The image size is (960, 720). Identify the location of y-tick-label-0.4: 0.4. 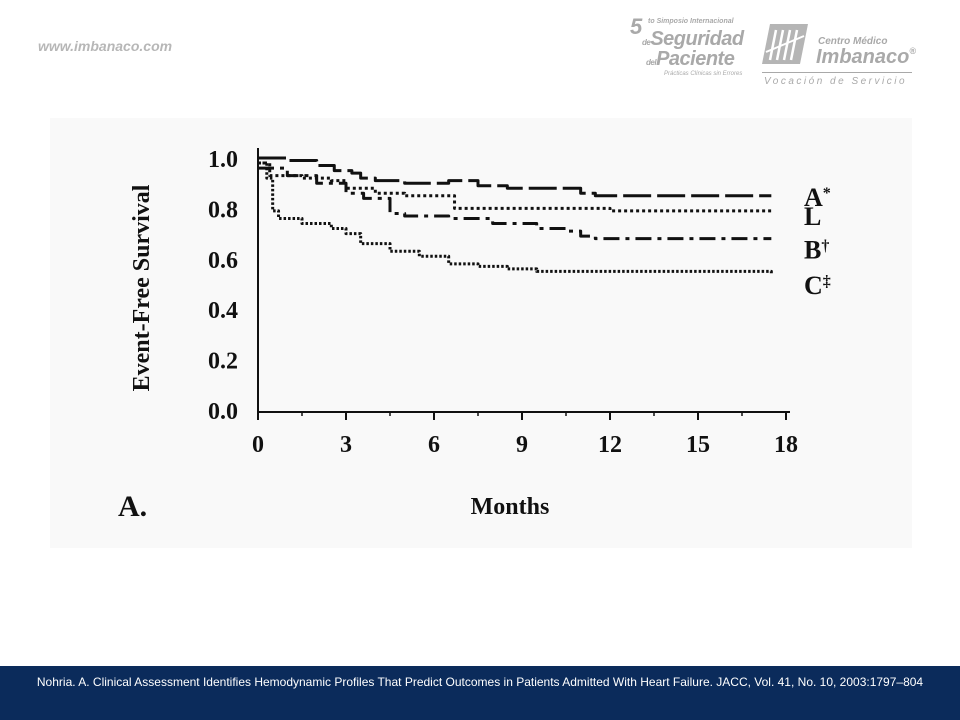
(223, 311).